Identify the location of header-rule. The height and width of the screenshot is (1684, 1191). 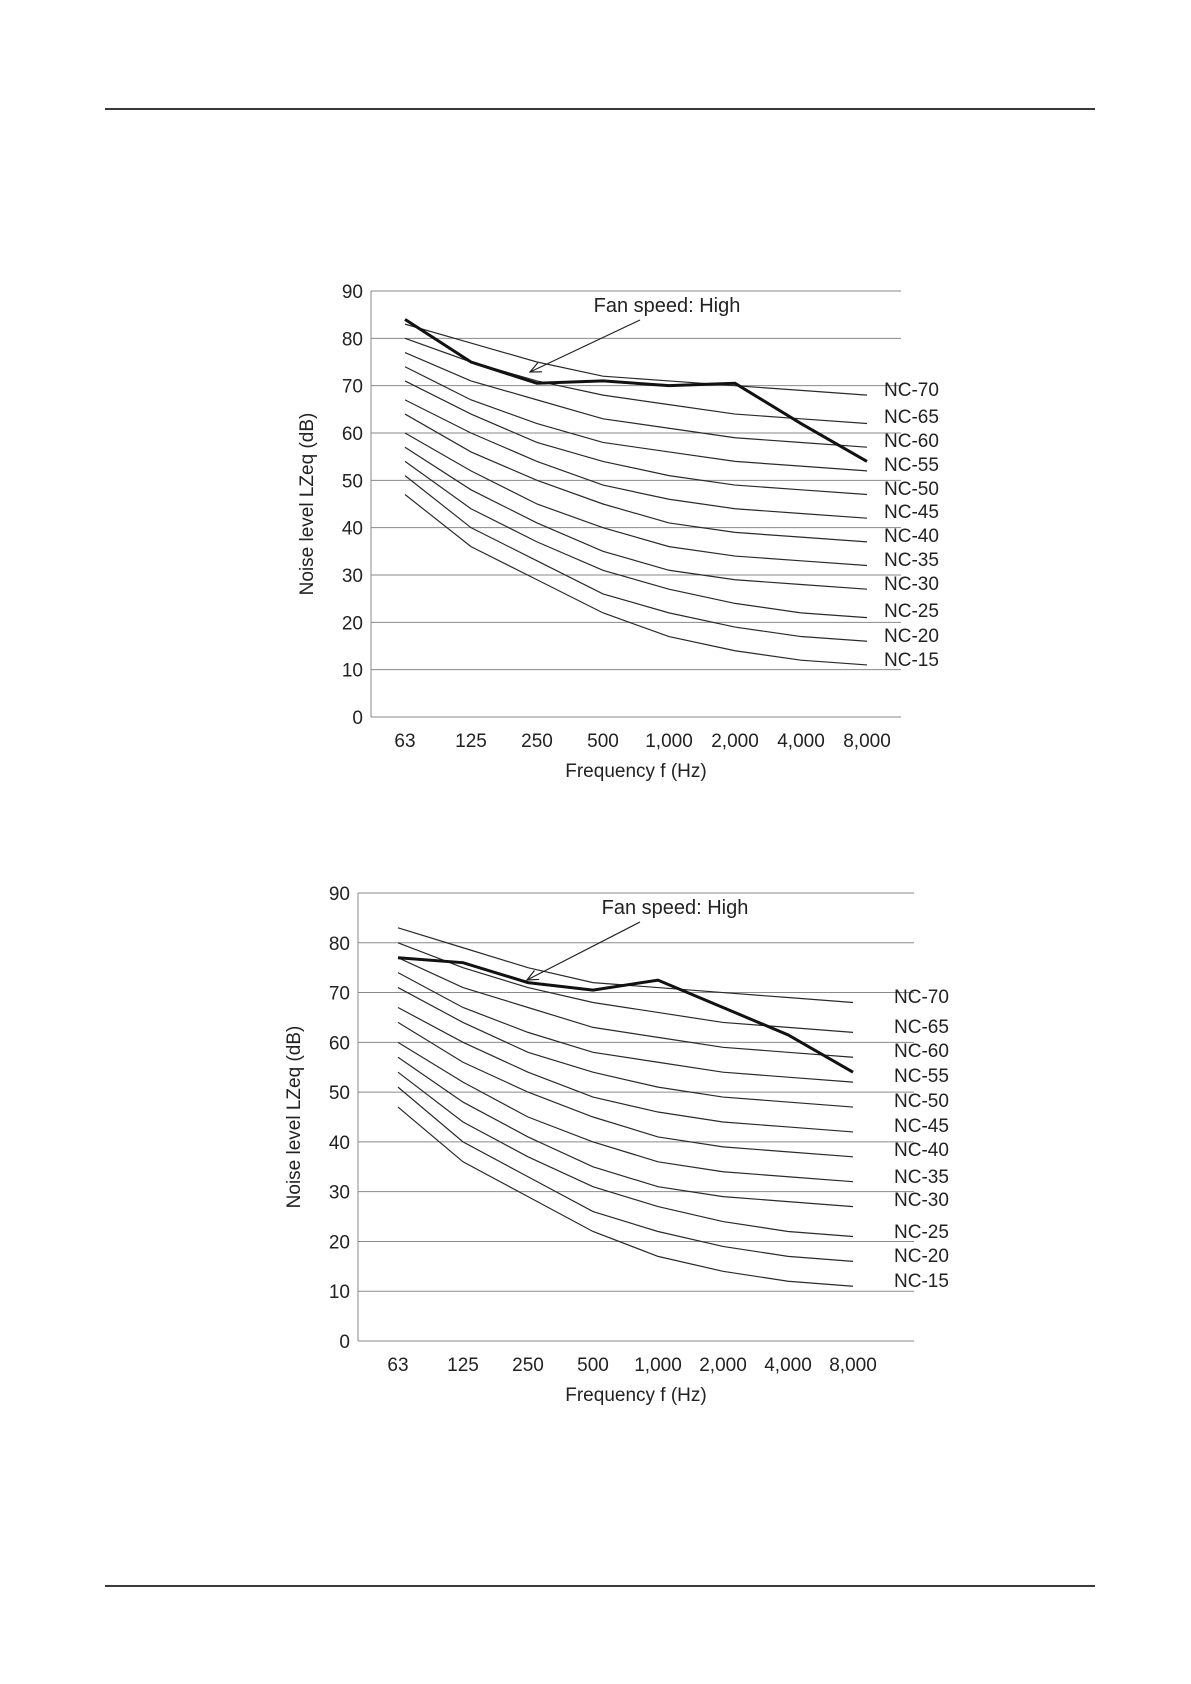
(600, 109).